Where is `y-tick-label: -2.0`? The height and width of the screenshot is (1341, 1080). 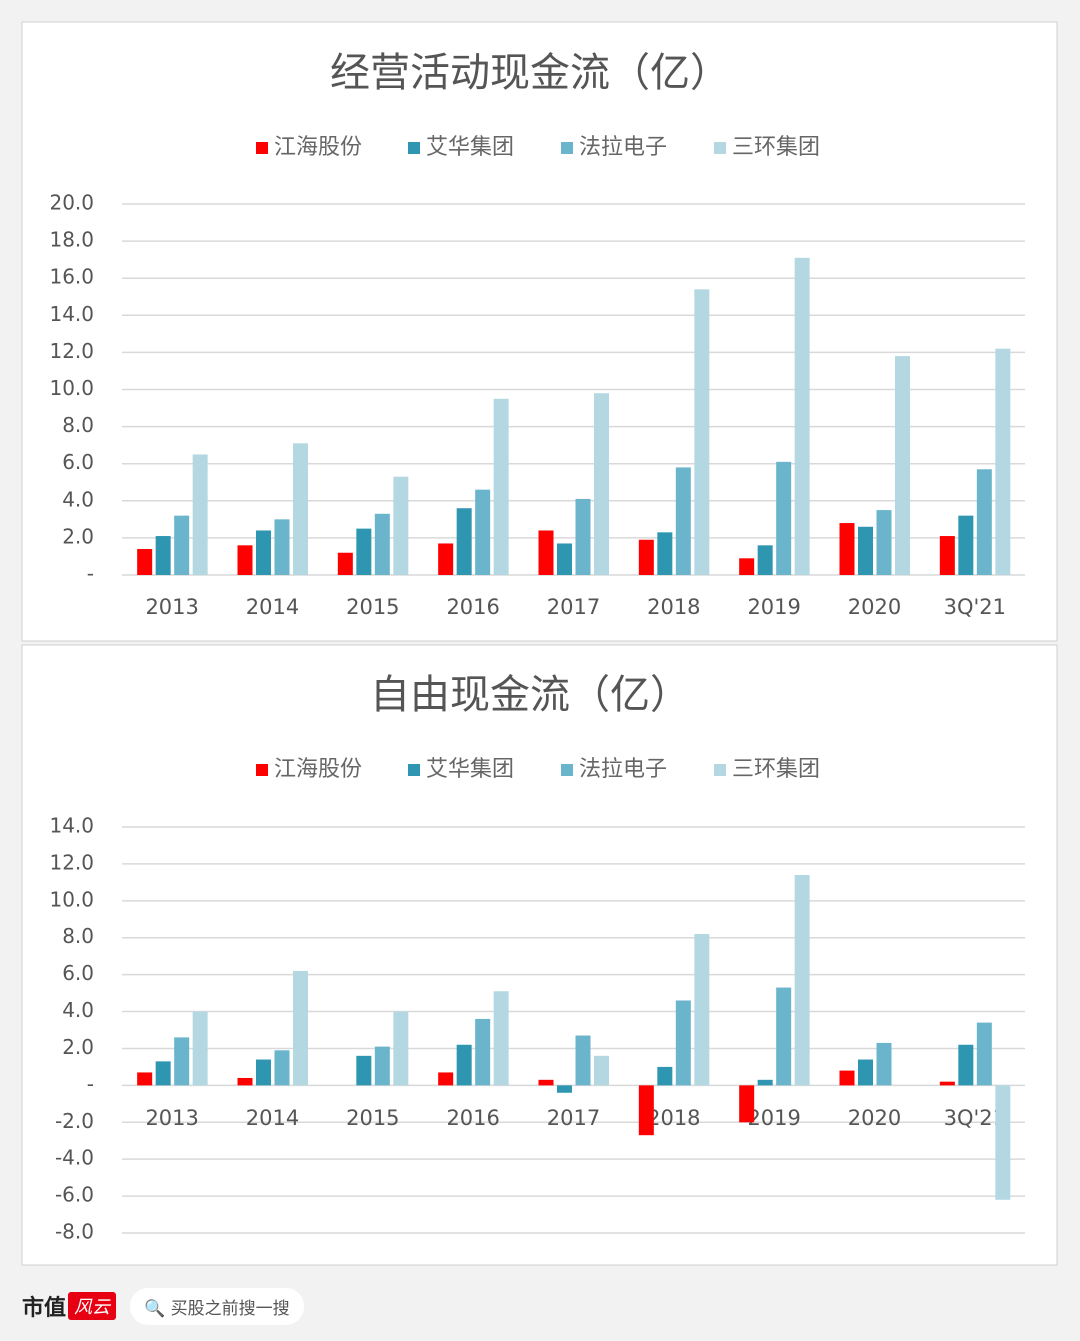
y-tick-label: -2.0 is located at coordinates (74, 1121).